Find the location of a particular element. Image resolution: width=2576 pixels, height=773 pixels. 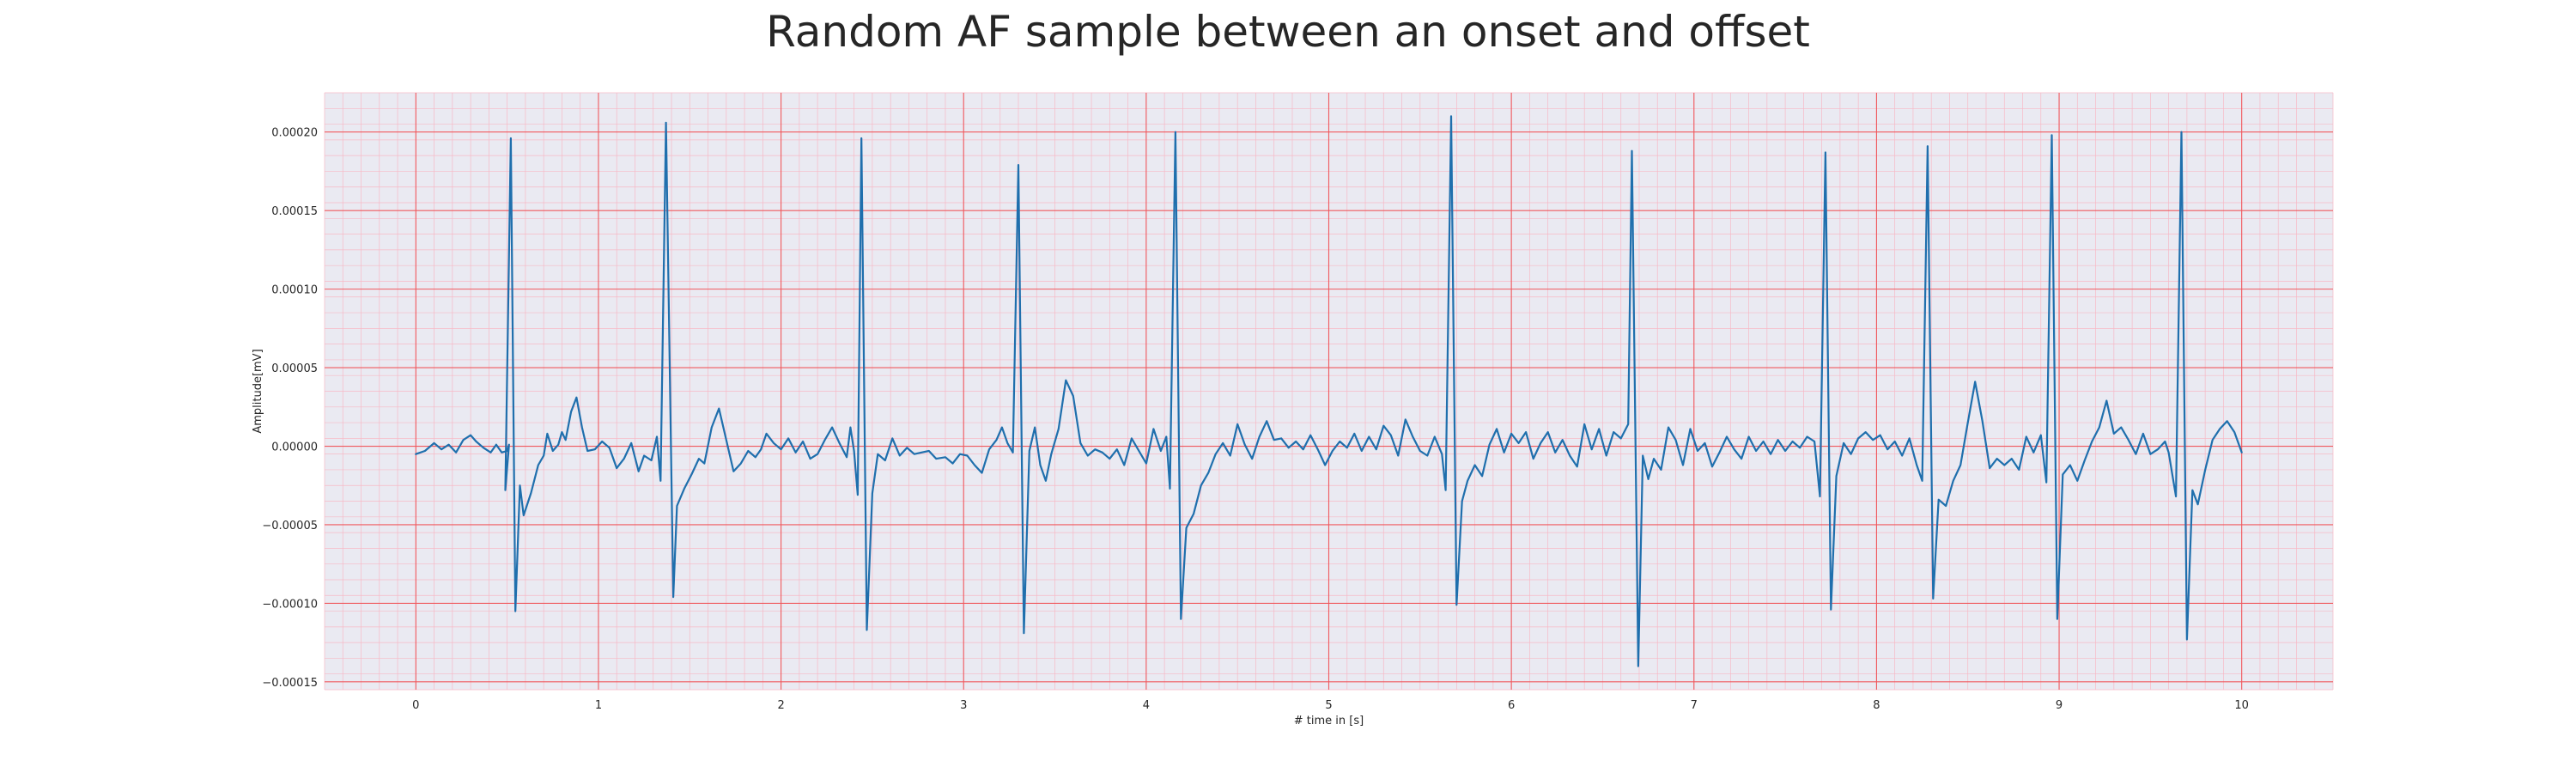

y-tick-label: 0.00020 is located at coordinates (294, 133).